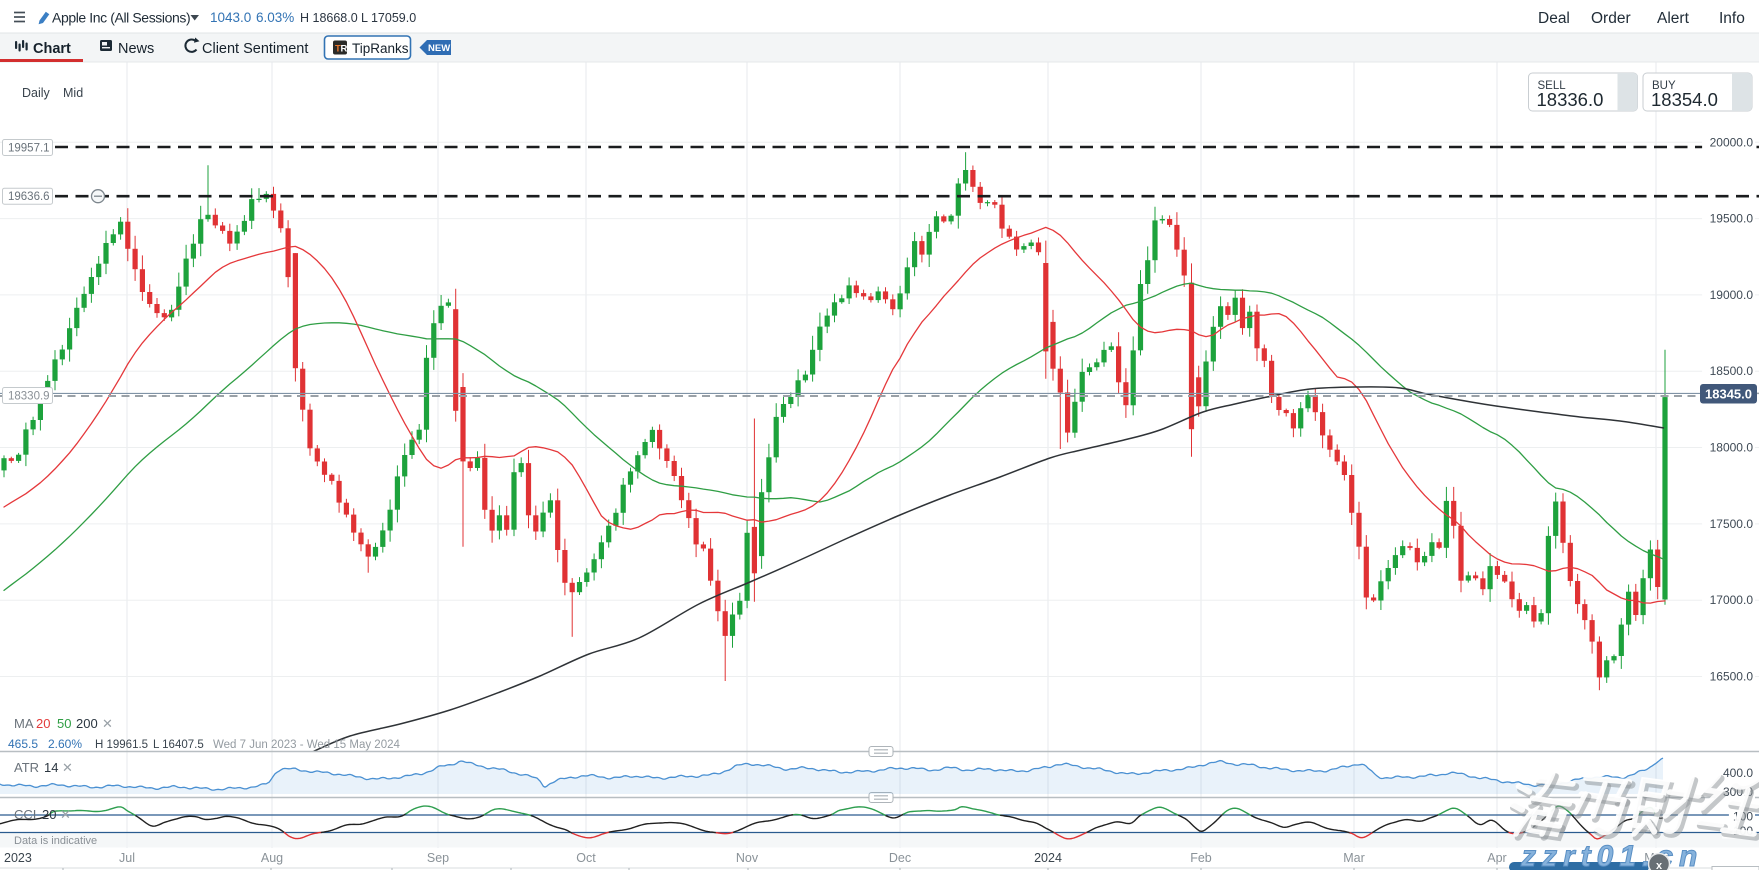  Describe the element at coordinates (439, 48) in the screenshot. I see `svg-text: NEW` at that location.